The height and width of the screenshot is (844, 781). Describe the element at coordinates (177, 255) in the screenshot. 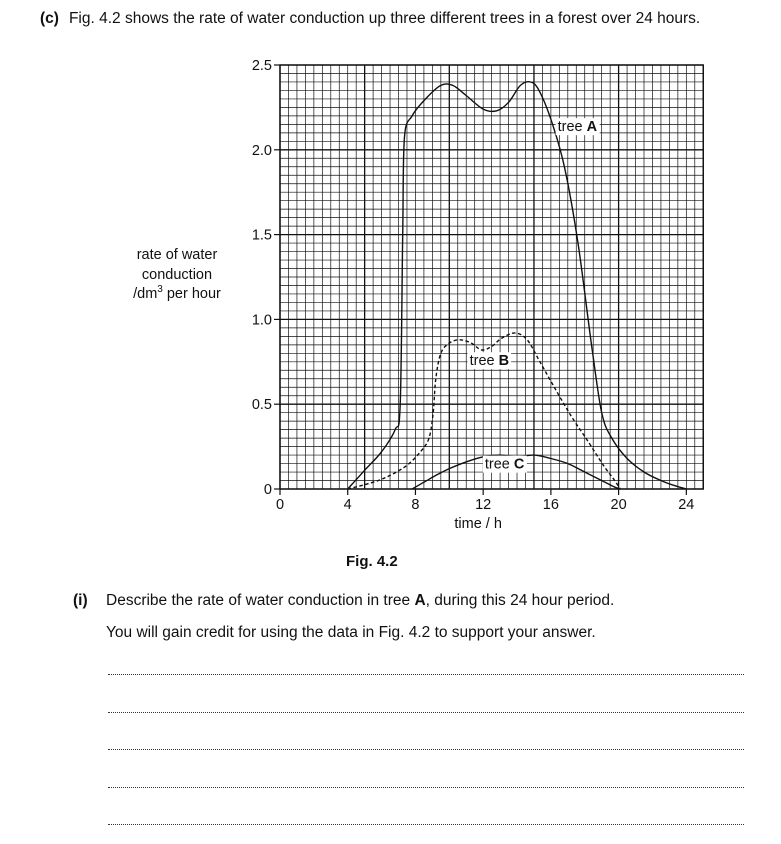

I see `y-axis-label-line1: rate of water` at that location.